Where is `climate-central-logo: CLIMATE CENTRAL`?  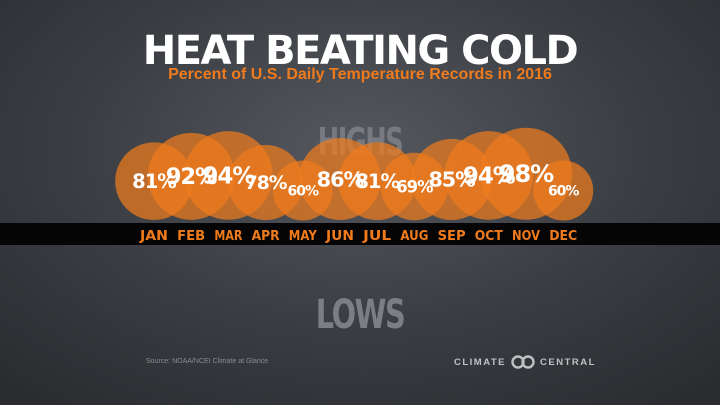 climate-central-logo: CLIMATE CENTRAL is located at coordinates (525, 362).